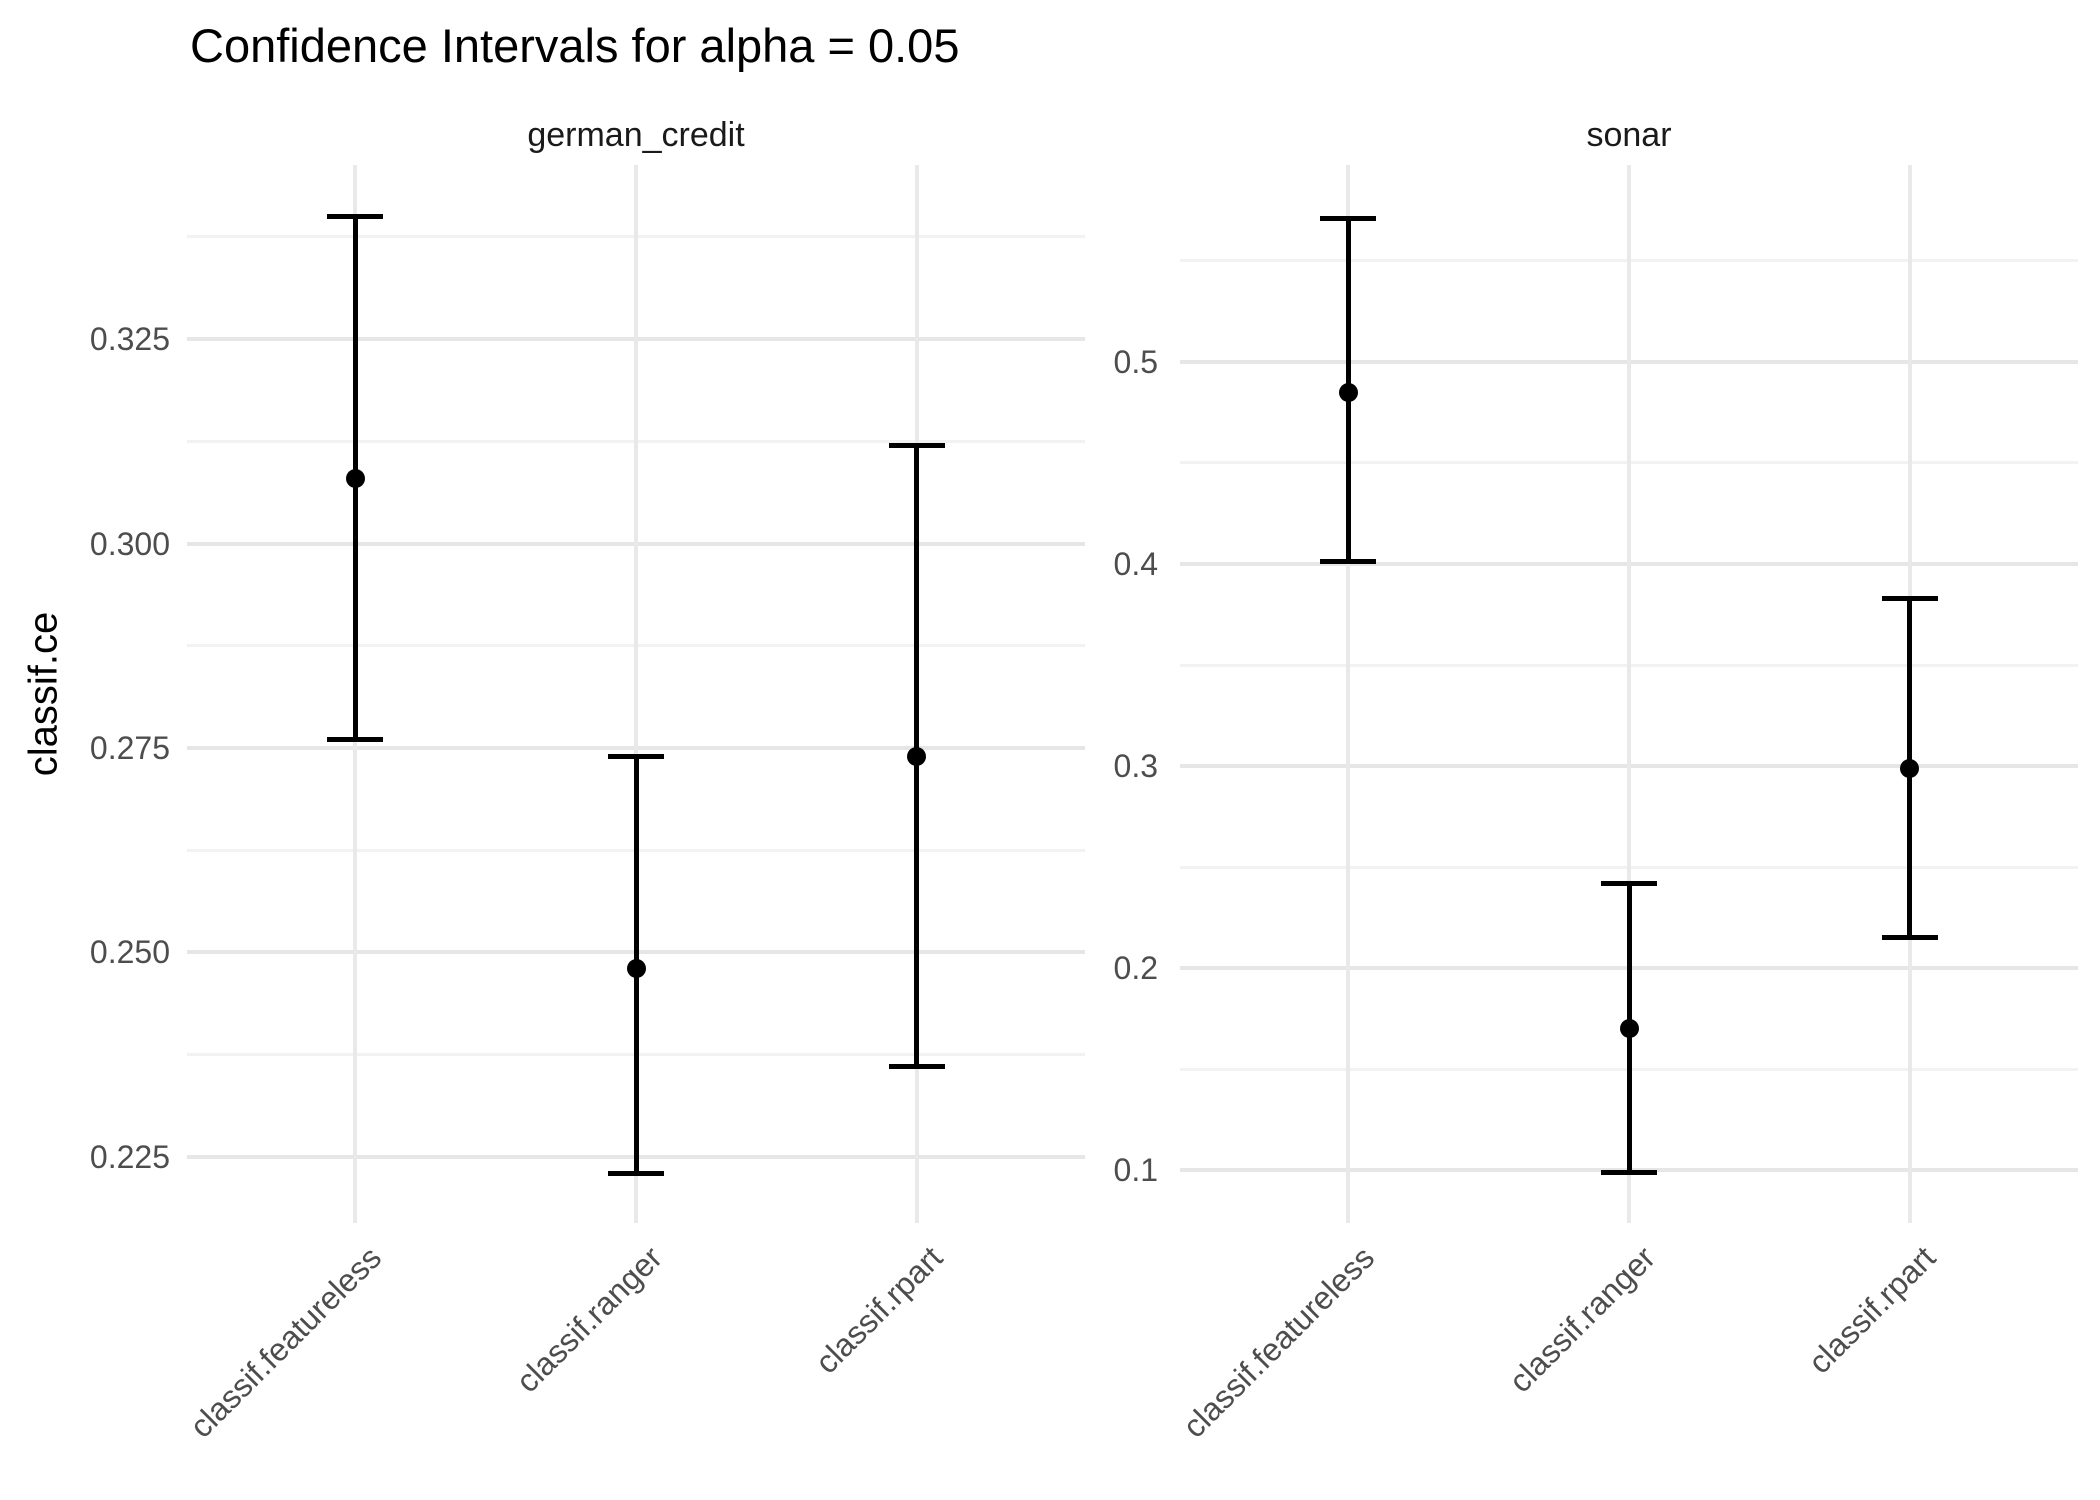 This screenshot has height=1500, width=2100. What do you see at coordinates (43, 694) in the screenshot?
I see `y-axis-title: classif.ce` at bounding box center [43, 694].